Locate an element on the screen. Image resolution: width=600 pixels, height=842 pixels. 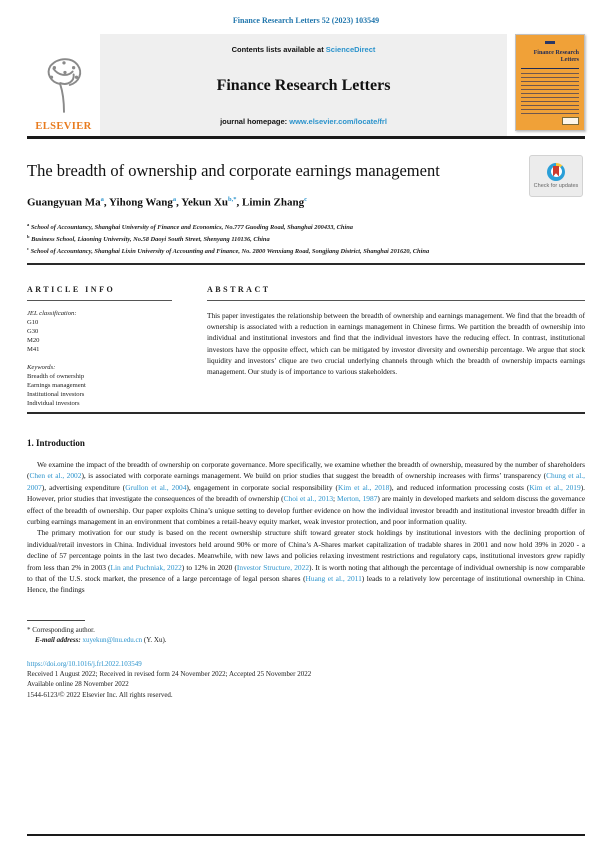
affiliation-marker: c is located at coordinates (28, 248).